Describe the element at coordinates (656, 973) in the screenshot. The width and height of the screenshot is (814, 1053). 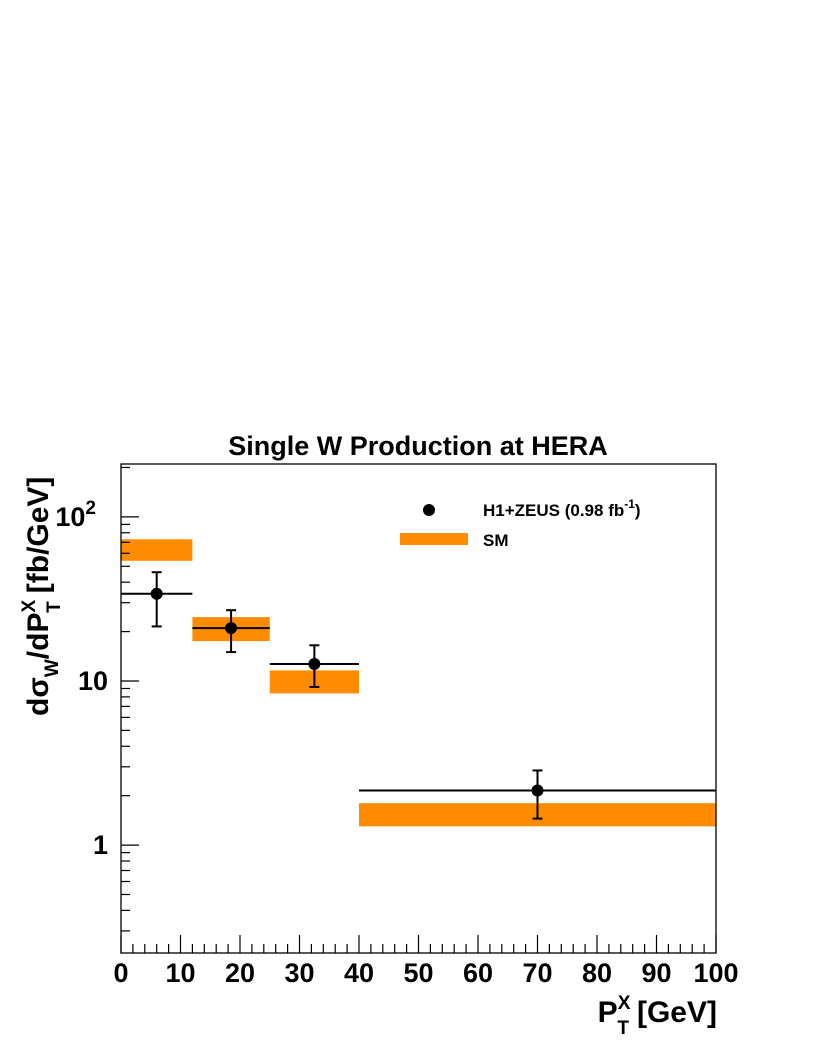
I see `x-tick-label: 90` at that location.